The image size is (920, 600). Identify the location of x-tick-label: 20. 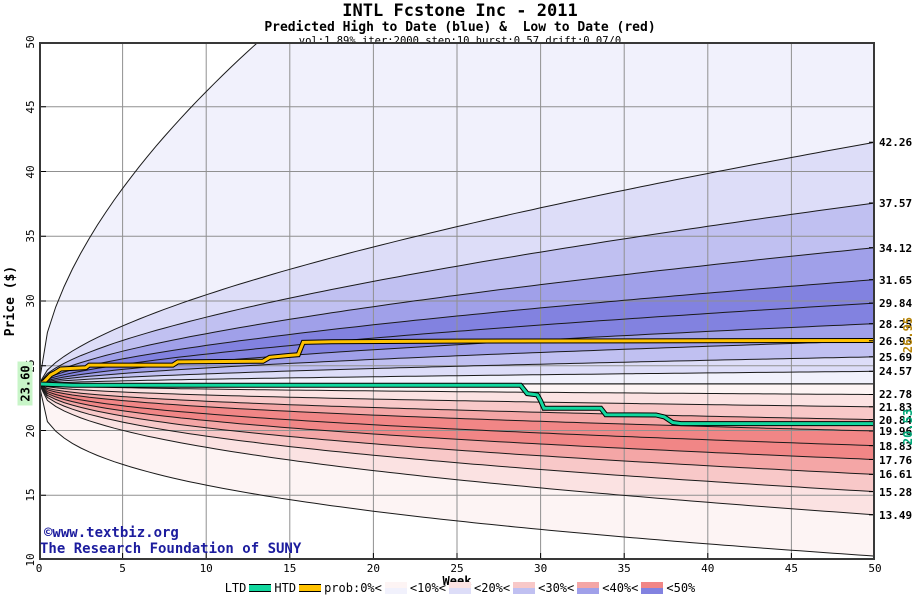
(373, 568).